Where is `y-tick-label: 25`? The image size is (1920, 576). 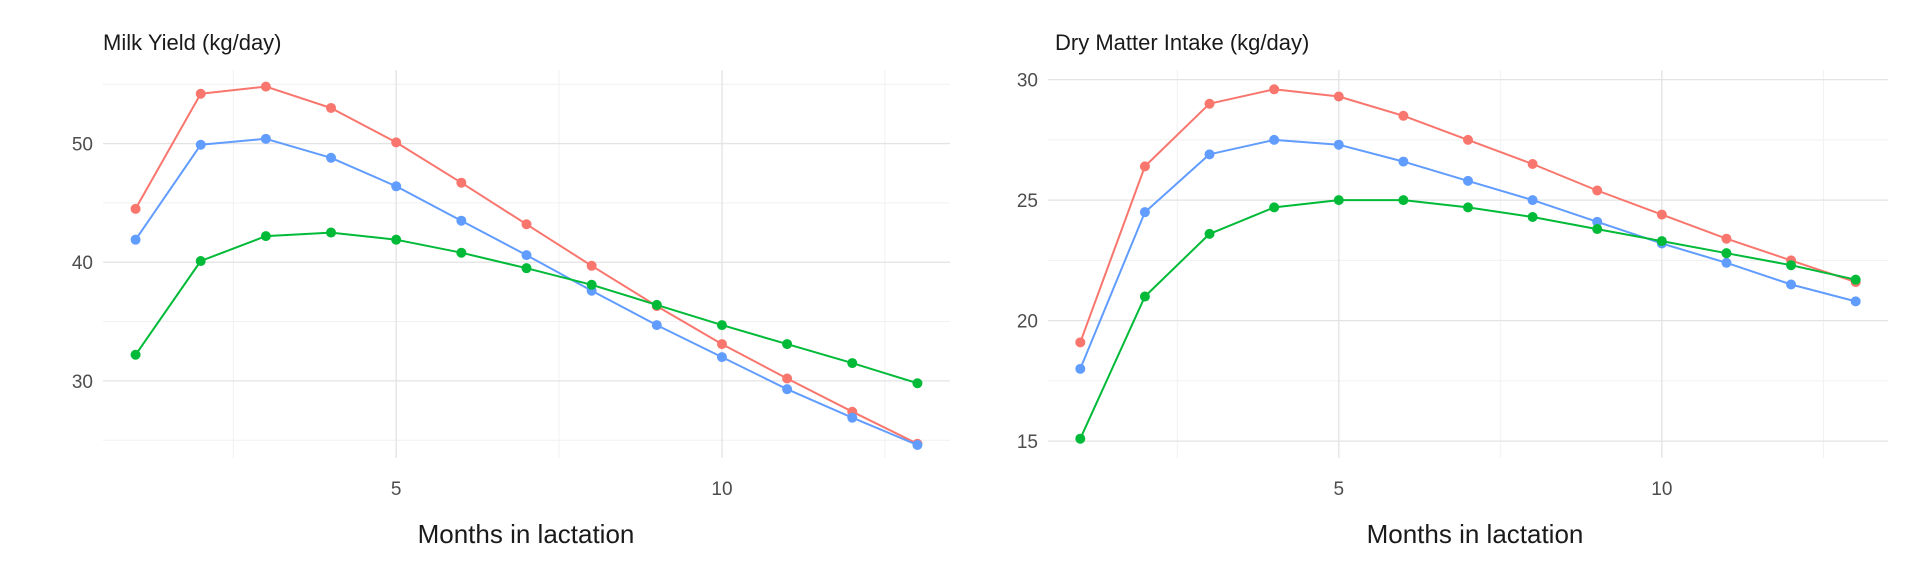 y-tick-label: 25 is located at coordinates (1027, 201).